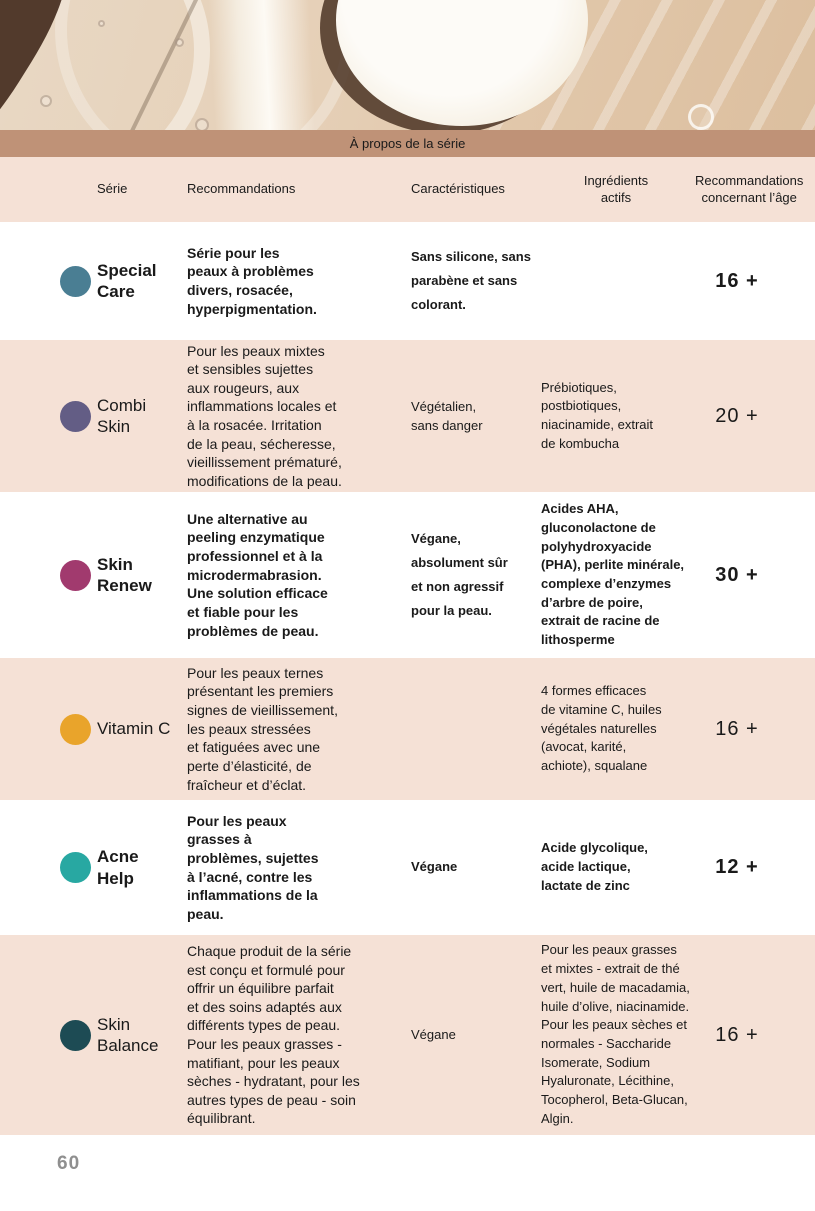 This screenshot has height=1211, width=815. I want to click on column-header-serie: Série, so click(112, 189).